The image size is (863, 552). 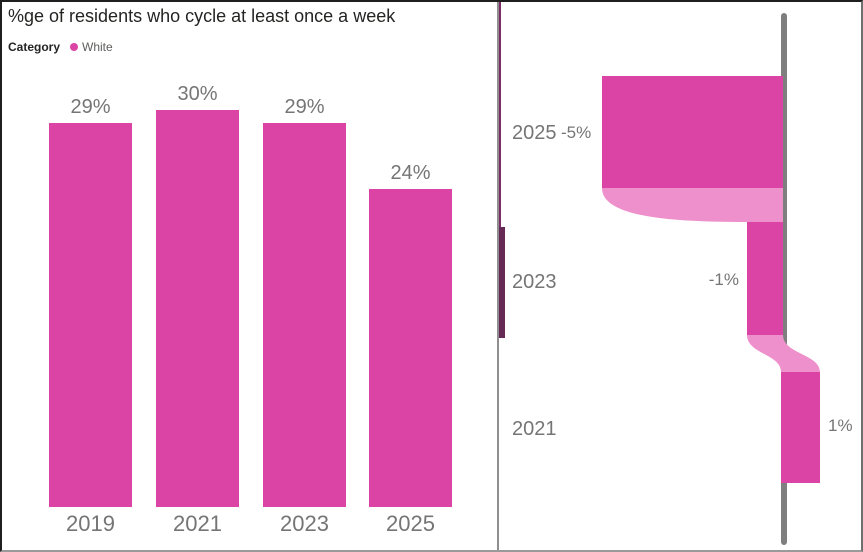 I want to click on bar-value-label: 24%, so click(x=410, y=173).